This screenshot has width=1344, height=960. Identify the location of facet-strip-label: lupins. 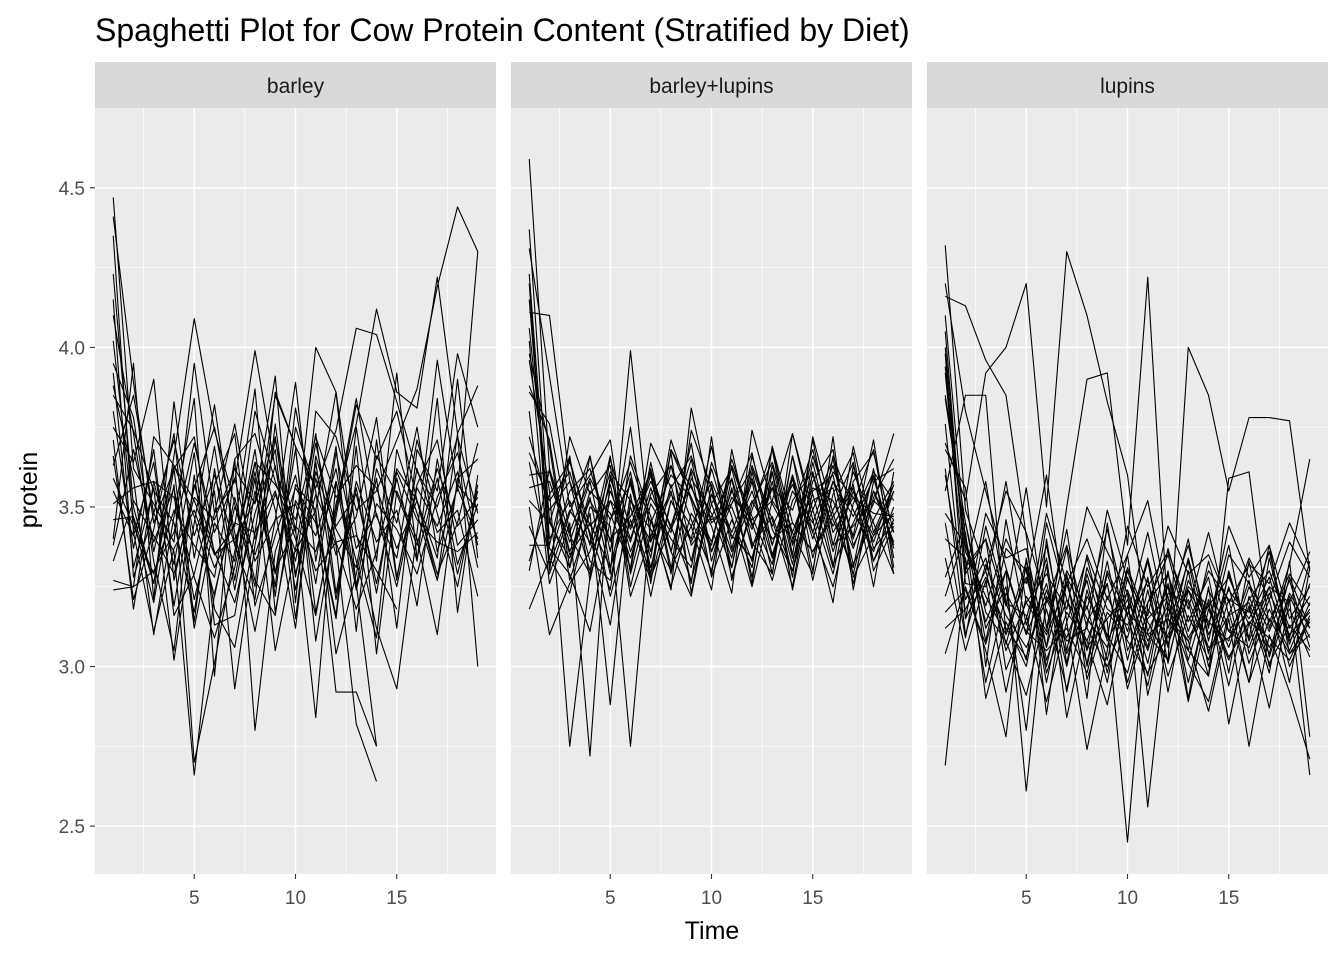
(1127, 86).